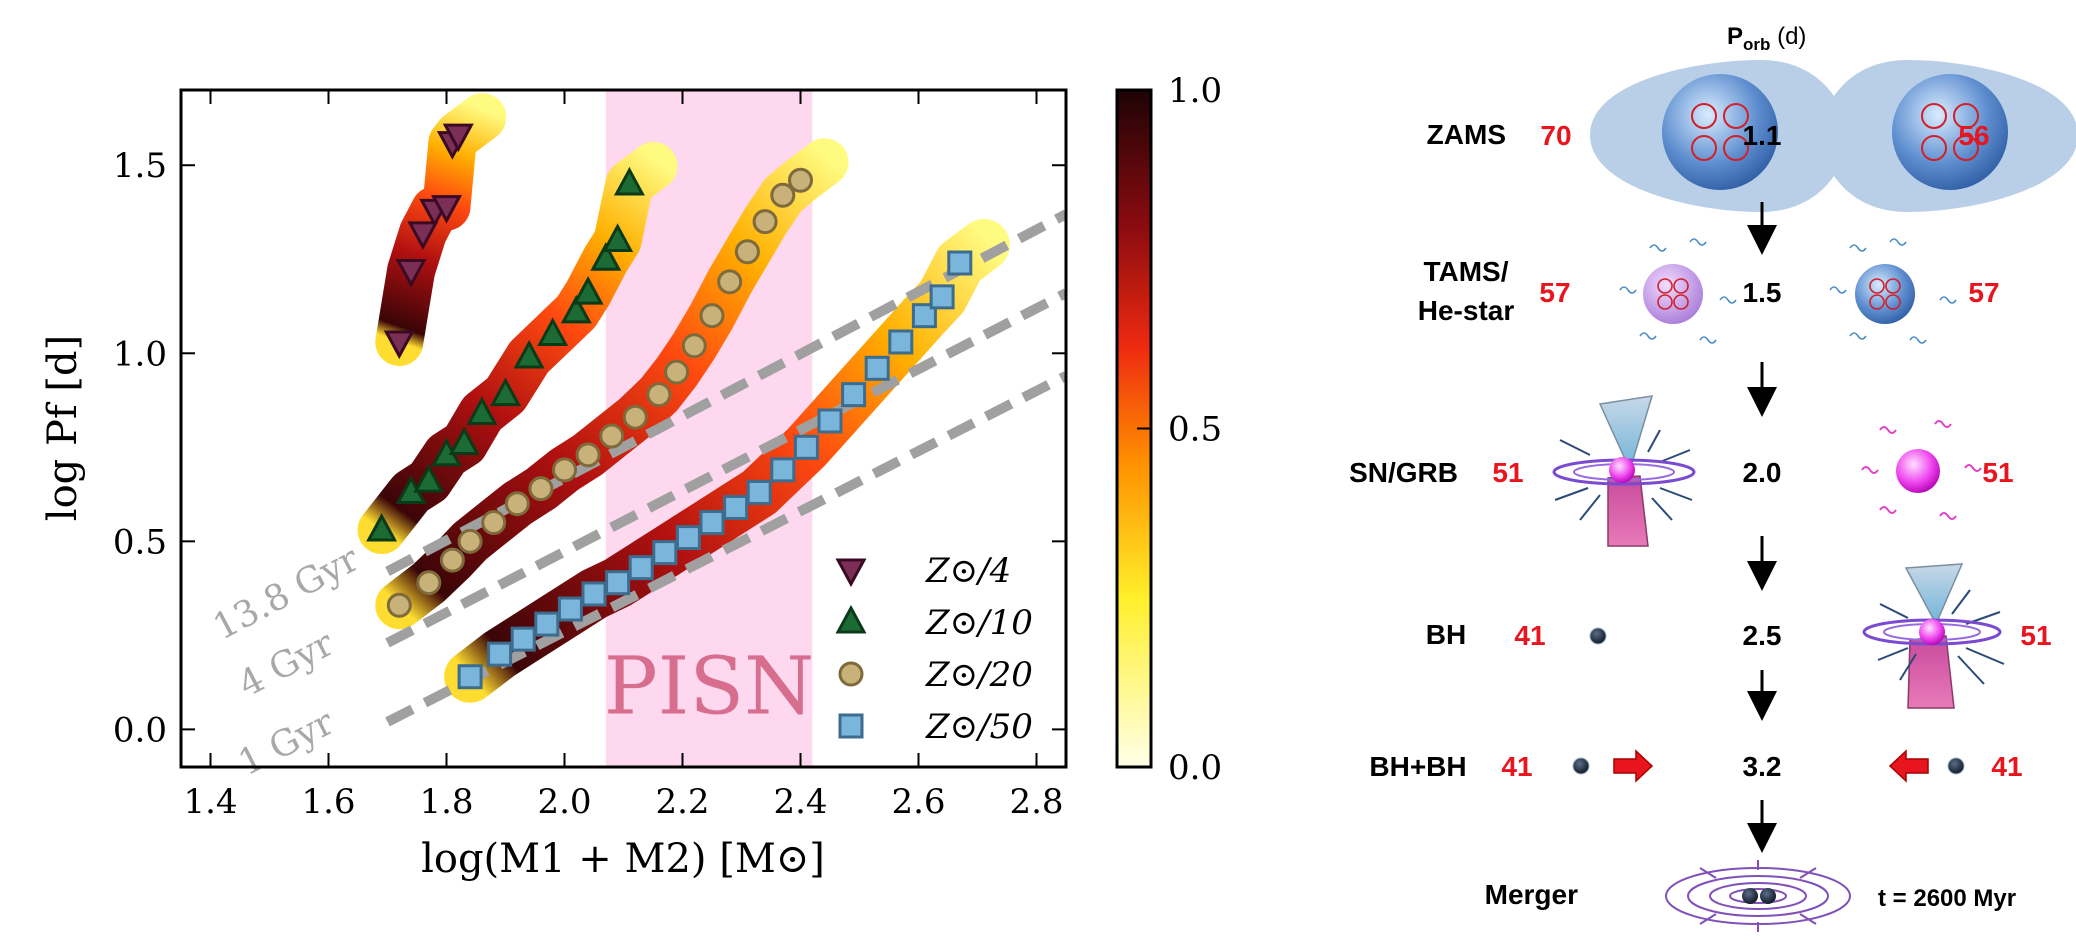 Image resolution: width=2076 pixels, height=948 pixels. I want to click on colorbar-tick-label: 0.5, so click(1195, 430).